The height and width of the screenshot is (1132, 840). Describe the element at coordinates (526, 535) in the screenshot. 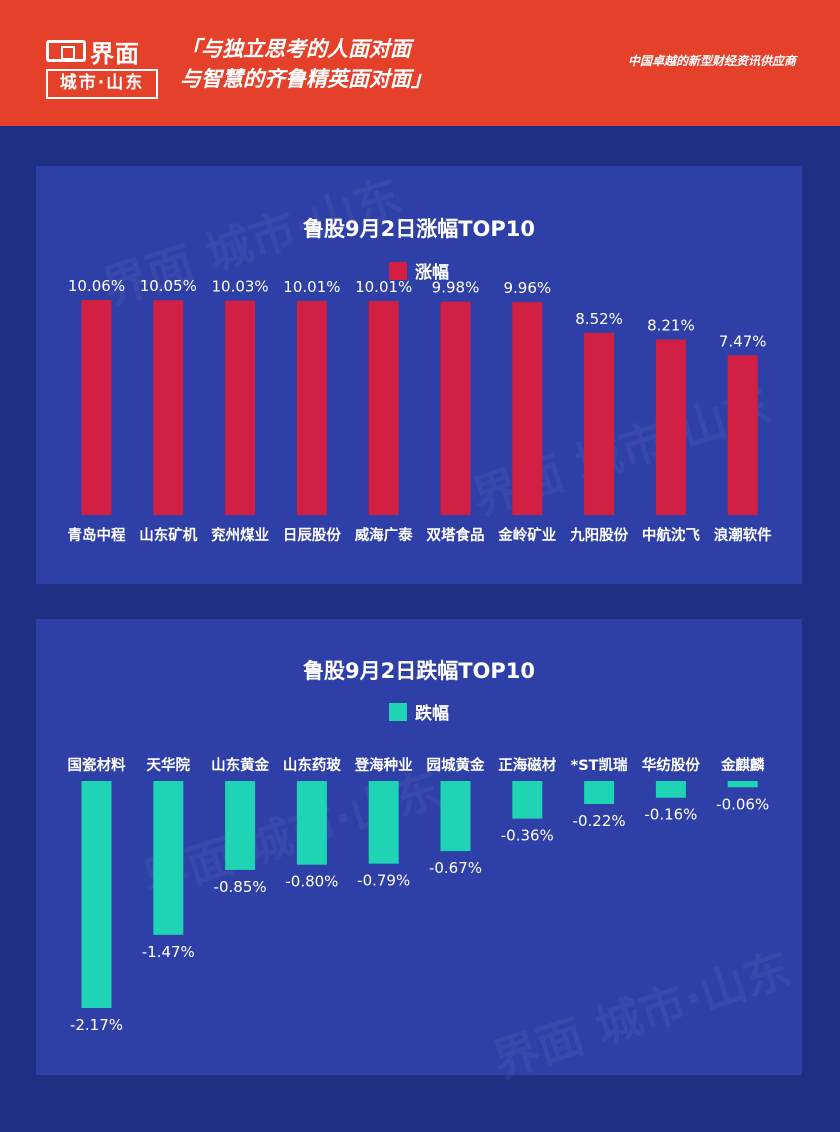

I see `gainer-category-label: 金岭矿业` at that location.